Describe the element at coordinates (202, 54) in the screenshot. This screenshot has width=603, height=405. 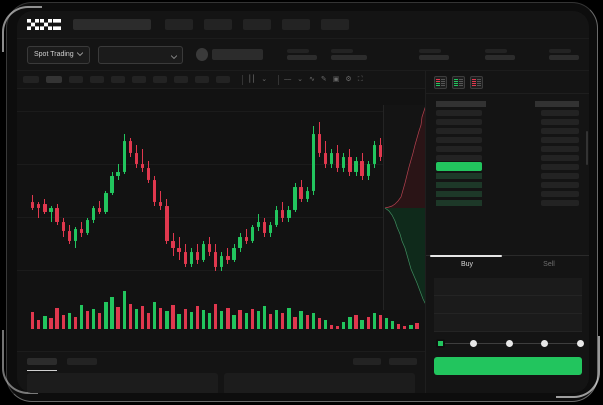
I see `coin-icon` at that location.